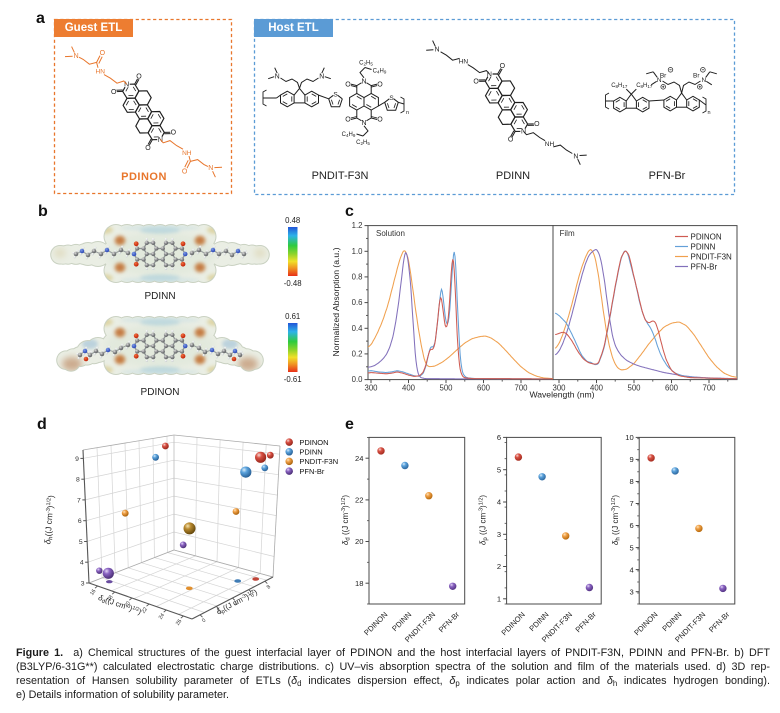 The height and width of the screenshot is (713, 780). I want to click on svg-text: 0.61, so click(292, 316).